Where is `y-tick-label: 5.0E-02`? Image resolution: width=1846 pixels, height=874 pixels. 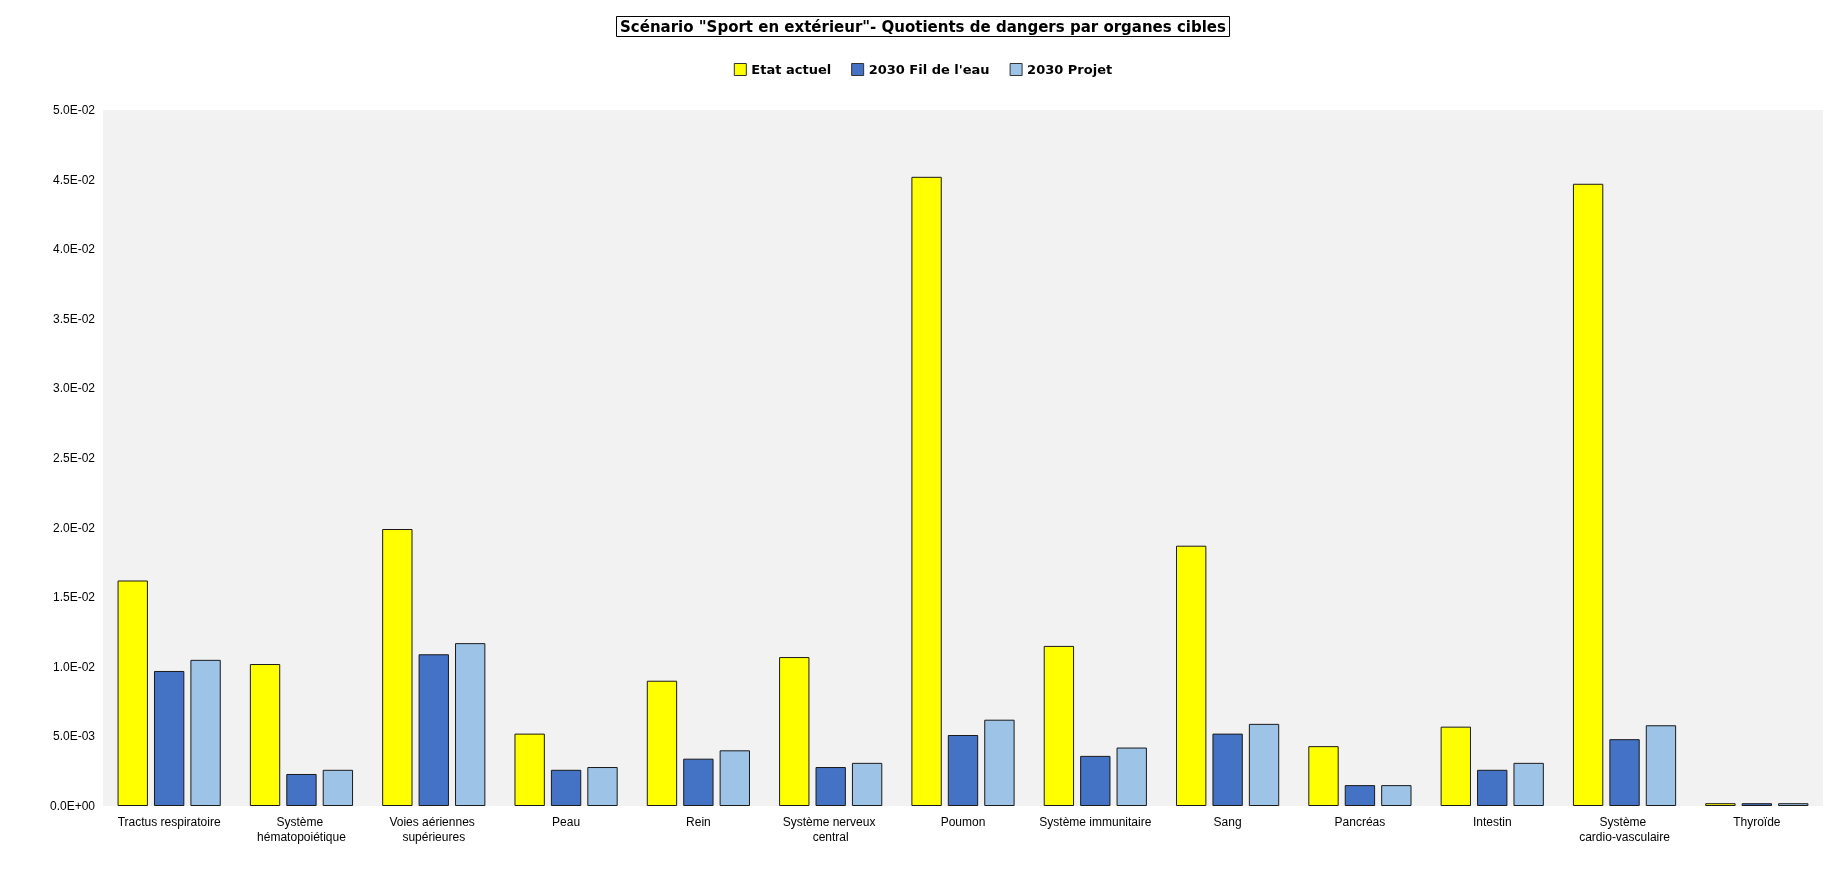 y-tick-label: 5.0E-02 is located at coordinates (74, 110).